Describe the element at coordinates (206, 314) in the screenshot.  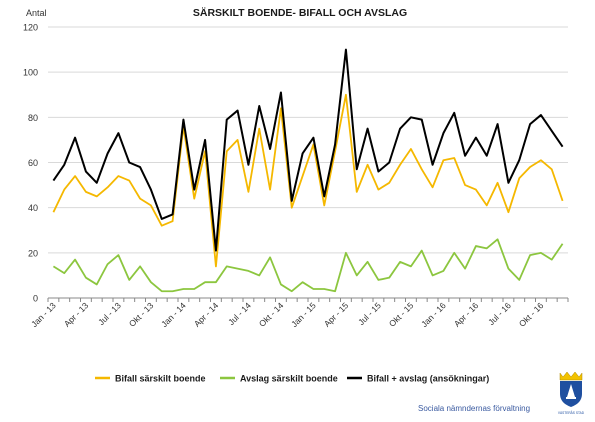
I see `x-tick-label: Apr - 14` at that location.